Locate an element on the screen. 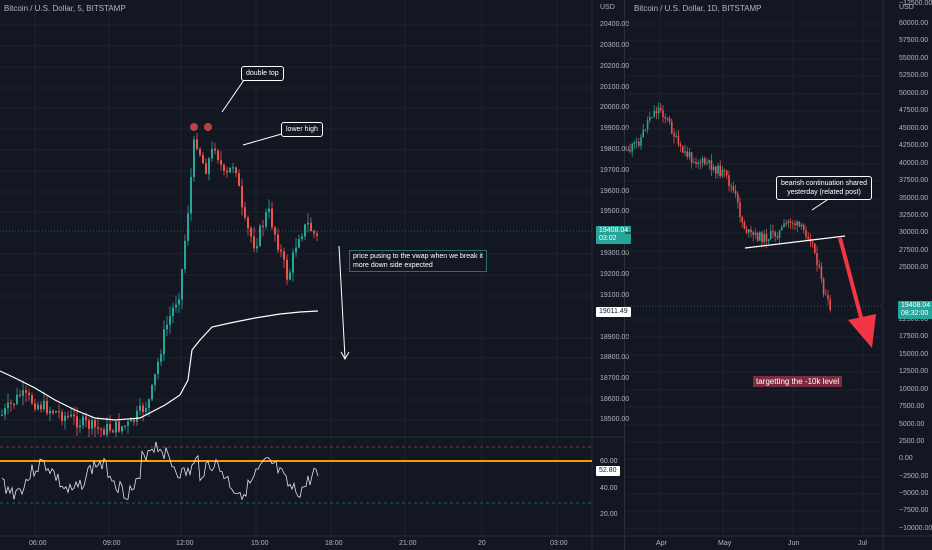 The width and height of the screenshot is (932, 550). down-arrow-head is located at coordinates (345, 356).